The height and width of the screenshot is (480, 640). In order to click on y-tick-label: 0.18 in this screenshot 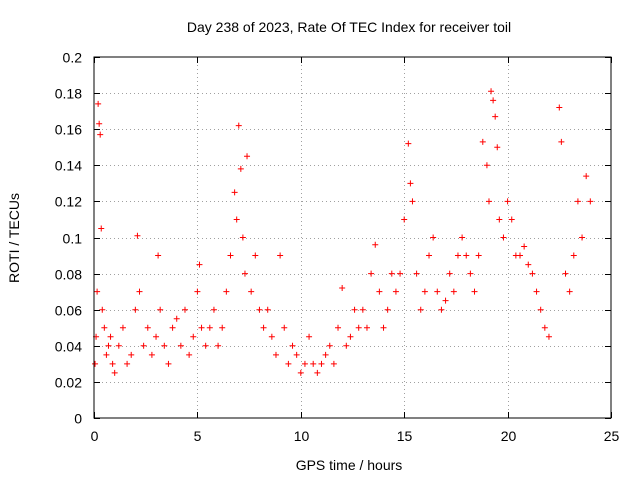, I will do `click(68, 94)`.